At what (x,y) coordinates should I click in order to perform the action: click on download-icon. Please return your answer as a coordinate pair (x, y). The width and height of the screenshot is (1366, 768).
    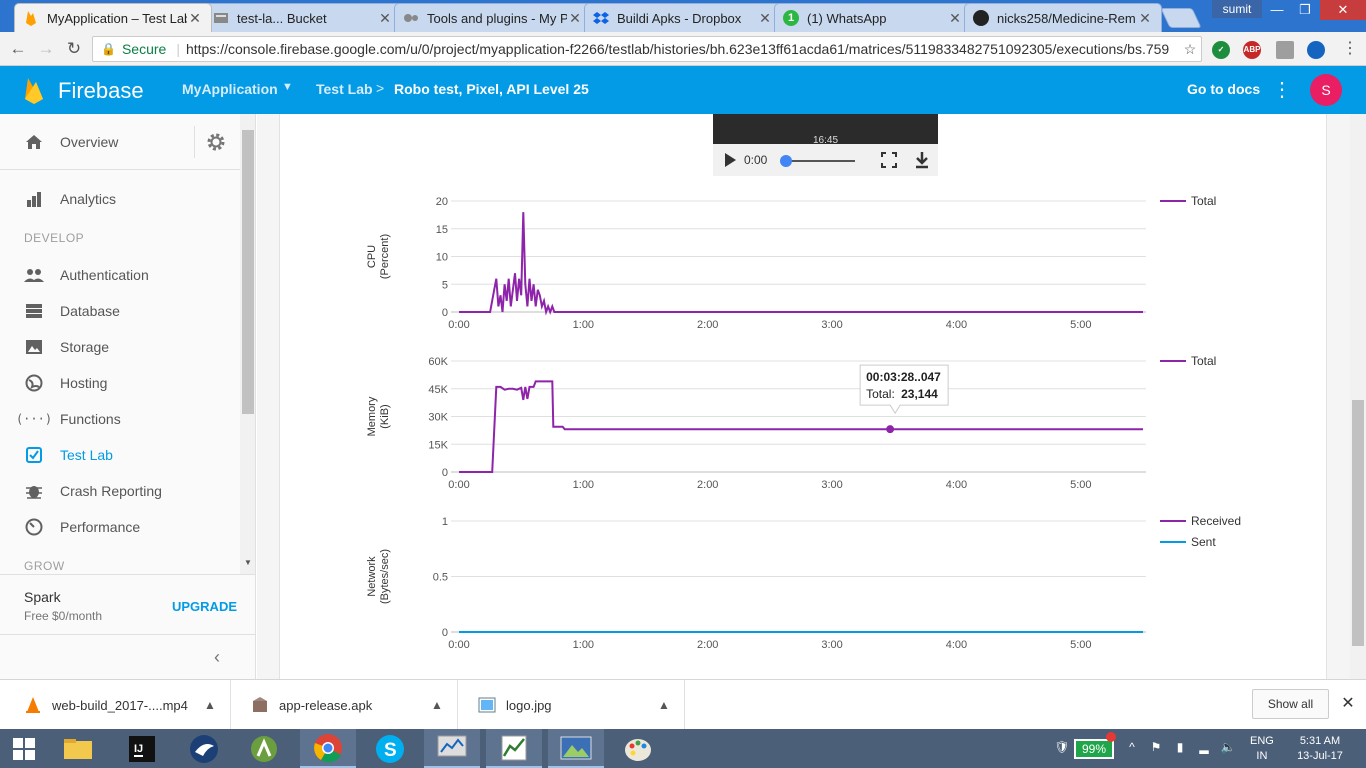
    Looking at the image, I should click on (922, 160).